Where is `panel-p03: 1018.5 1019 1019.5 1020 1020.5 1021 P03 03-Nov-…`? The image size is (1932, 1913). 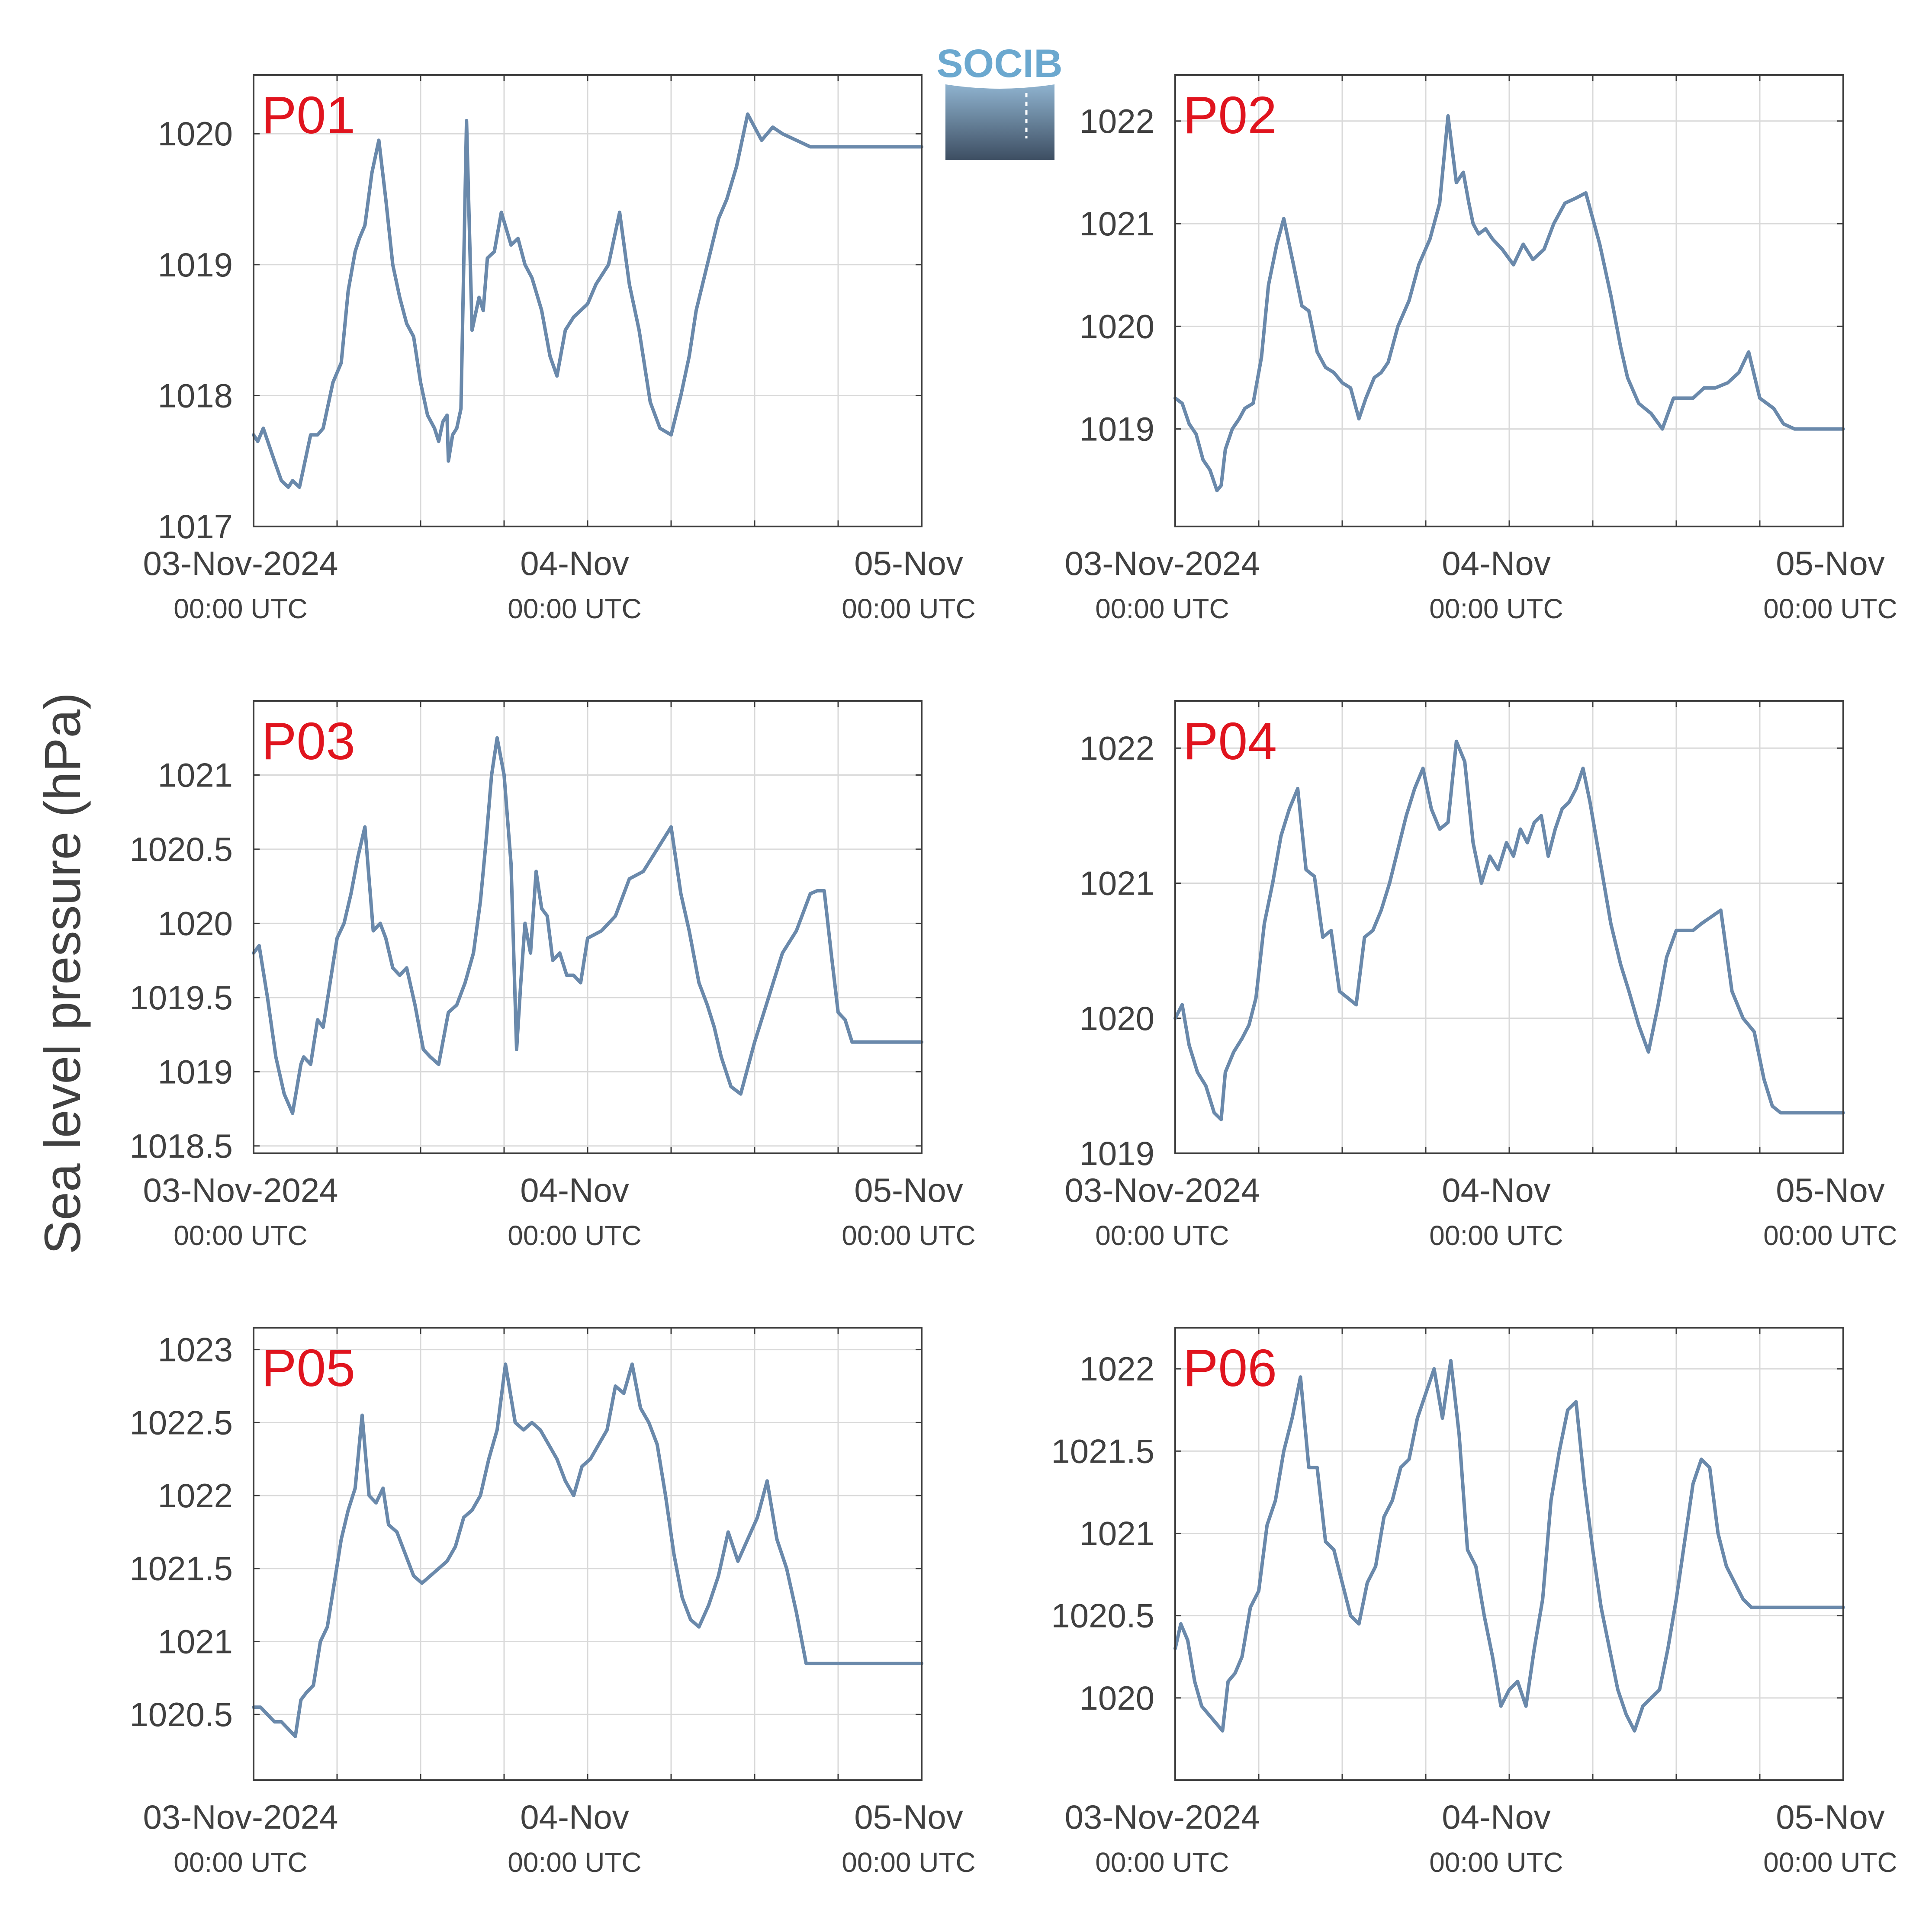
panel-p03: 1018.5 1019 1019.5 1020 1020.5 1021 P03 03-Nov-… is located at coordinates (553, 975).